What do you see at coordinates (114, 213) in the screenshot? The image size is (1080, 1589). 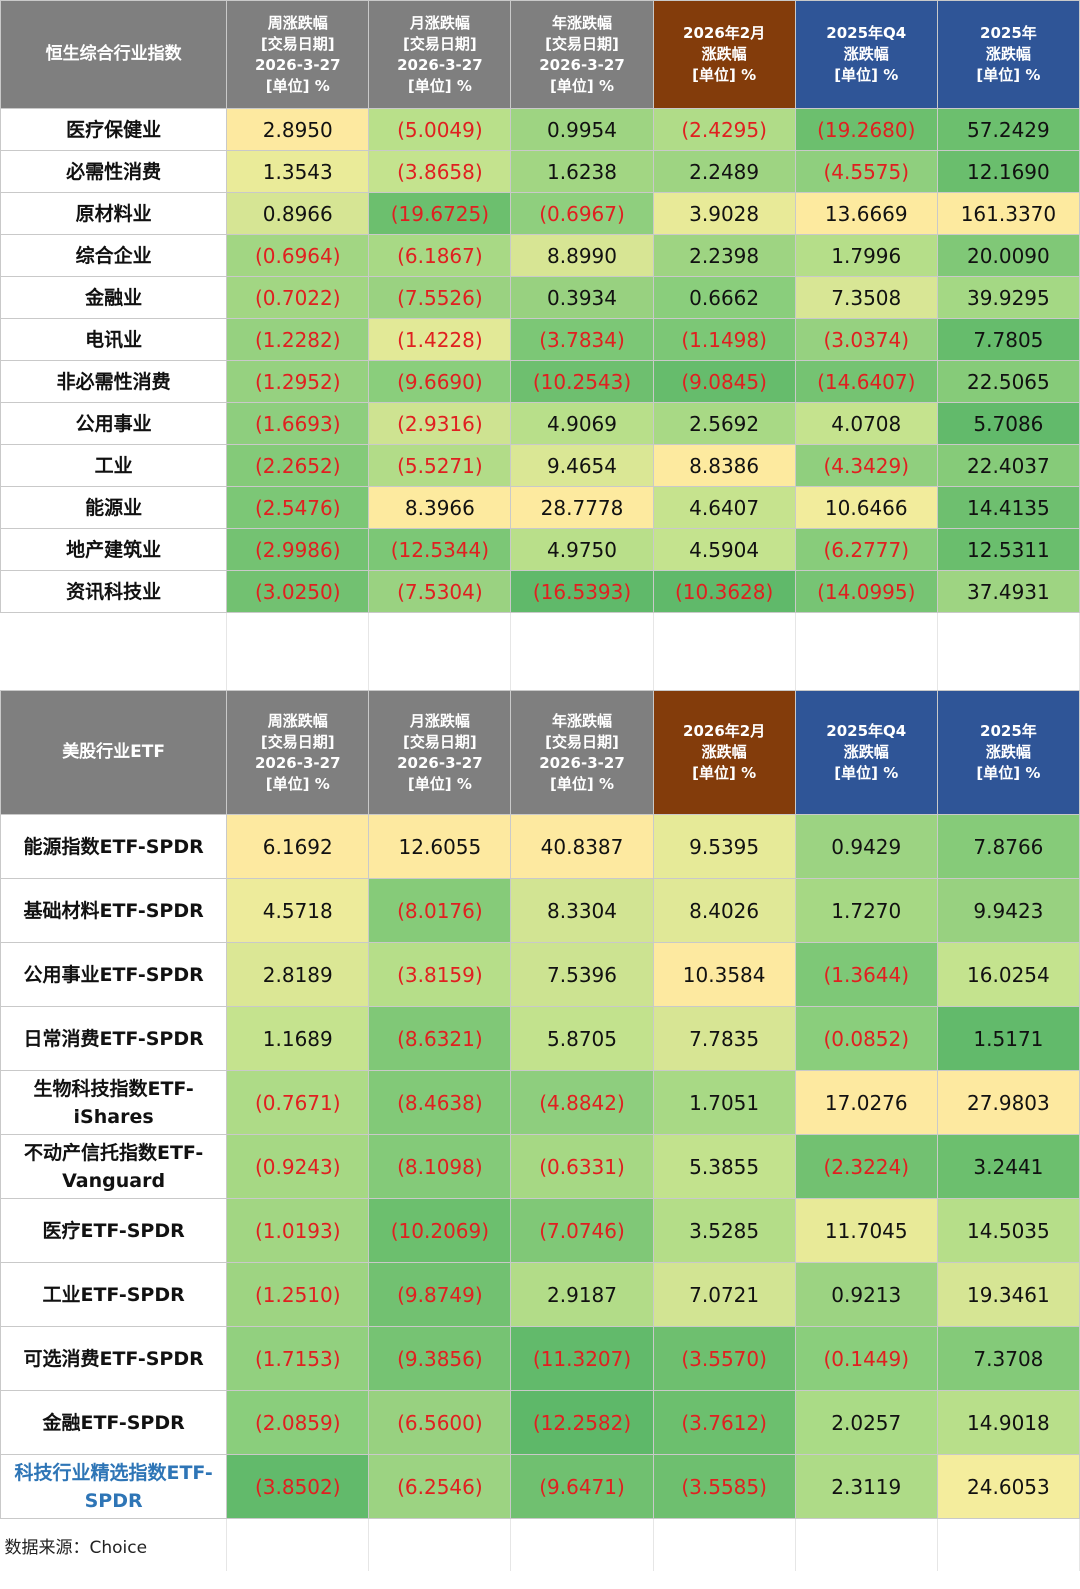 I see `hk-row-name: 原材料业` at bounding box center [114, 213].